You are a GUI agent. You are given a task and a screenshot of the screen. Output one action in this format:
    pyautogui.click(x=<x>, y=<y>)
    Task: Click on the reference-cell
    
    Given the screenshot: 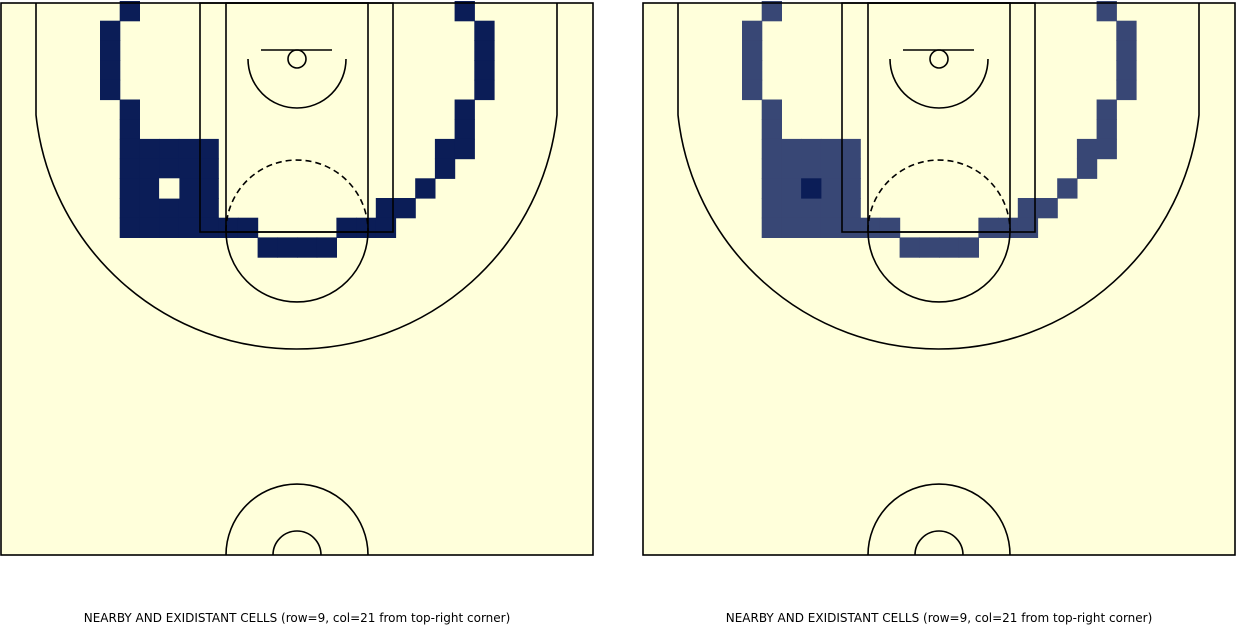 What is the action you would take?
    pyautogui.click(x=169, y=188)
    